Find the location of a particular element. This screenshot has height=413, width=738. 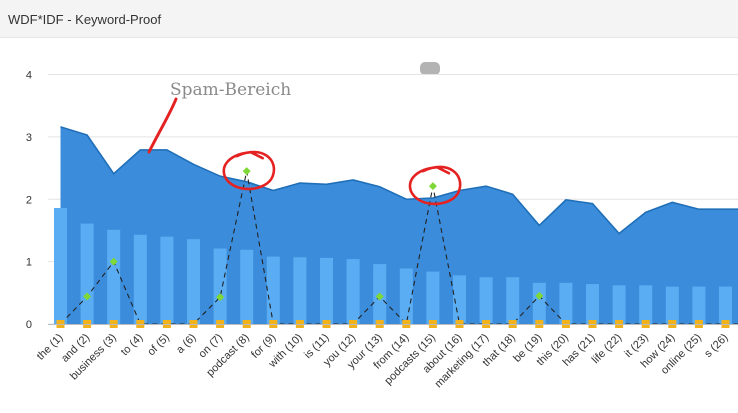

y-tick-label: 3 is located at coordinates (29, 138).